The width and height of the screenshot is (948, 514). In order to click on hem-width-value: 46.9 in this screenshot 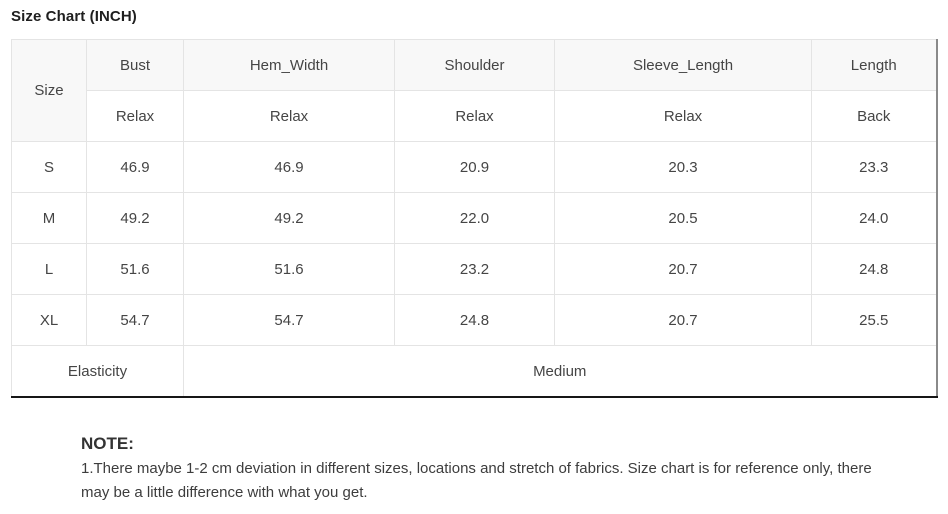, I will do `click(289, 167)`.